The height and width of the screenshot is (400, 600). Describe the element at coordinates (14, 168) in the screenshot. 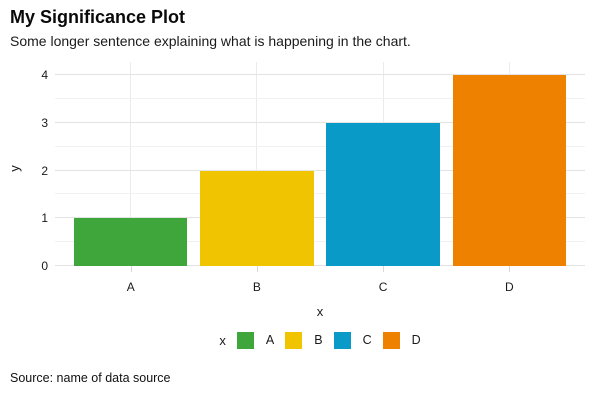

I see `y-axis-title: y` at that location.